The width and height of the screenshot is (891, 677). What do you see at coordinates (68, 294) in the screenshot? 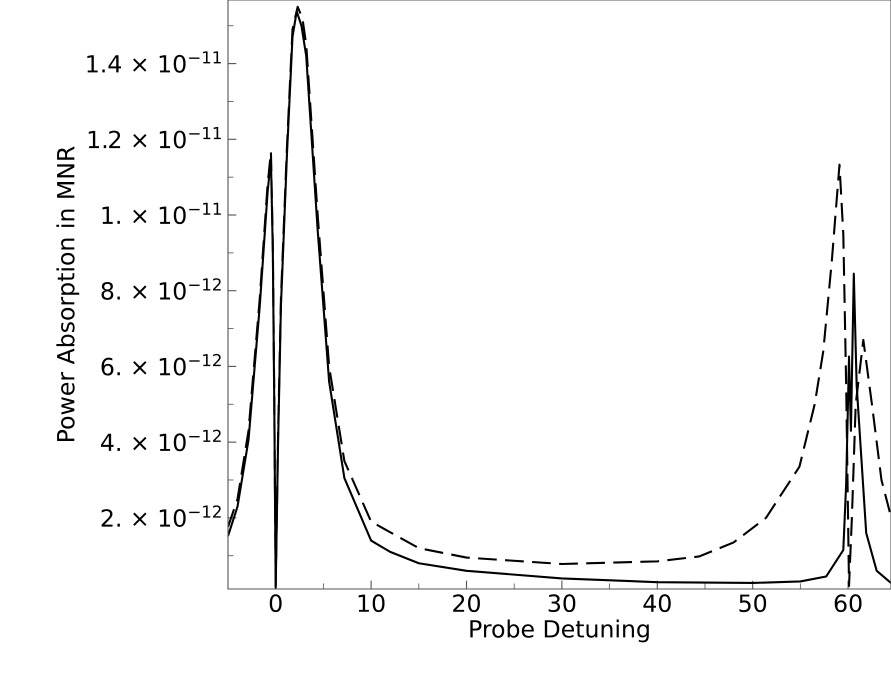
I see `y-axis-title: Power Absorption in MNR` at bounding box center [68, 294].